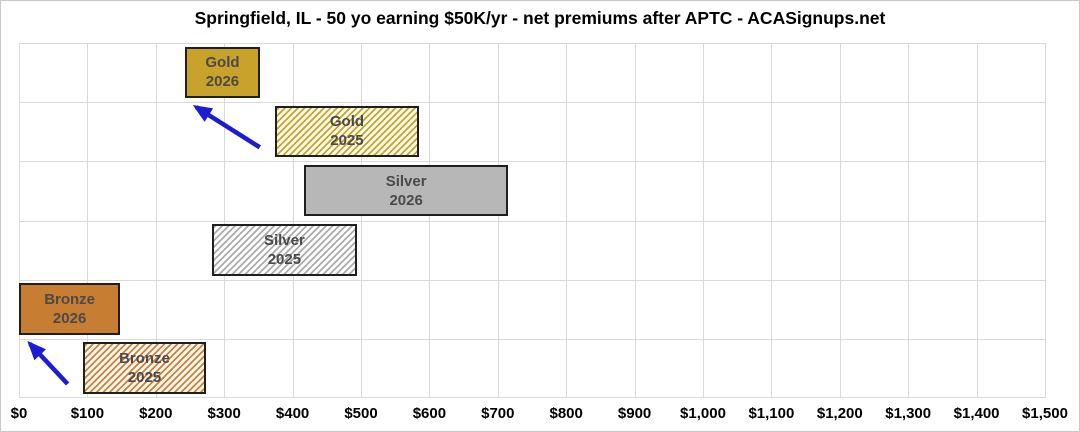 The width and height of the screenshot is (1080, 432). I want to click on x-tick-label: $500, so click(361, 413).